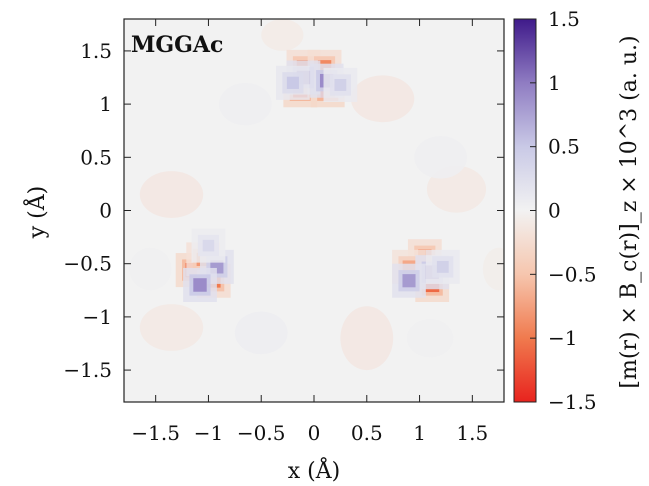 The image size is (649, 486). What do you see at coordinates (177, 45) in the screenshot?
I see `panel-label: MGGAc` at bounding box center [177, 45].